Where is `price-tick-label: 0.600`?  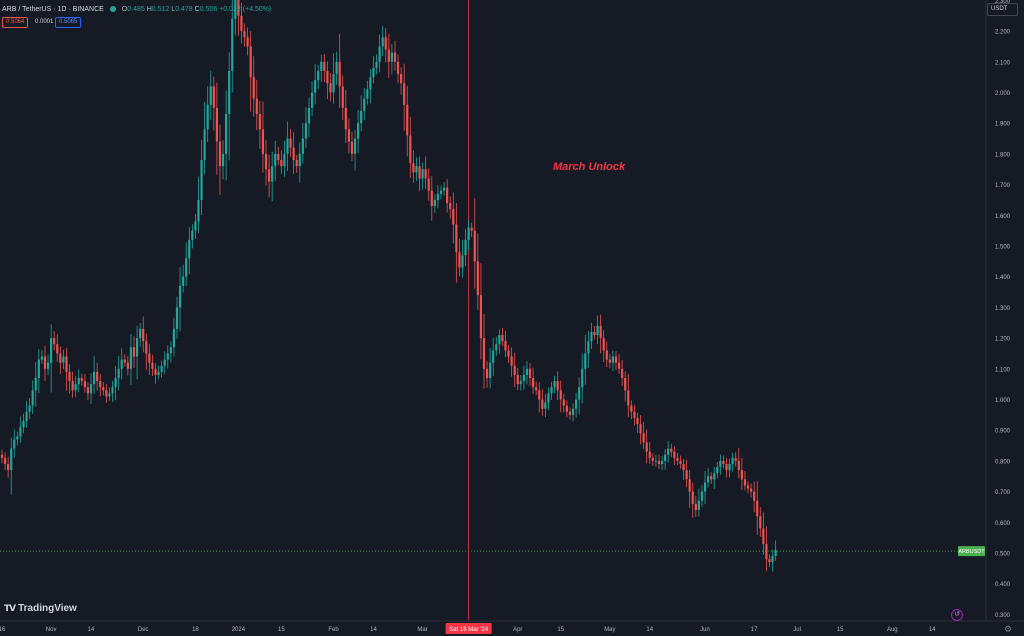 price-tick-label: 0.600 is located at coordinates (1003, 524).